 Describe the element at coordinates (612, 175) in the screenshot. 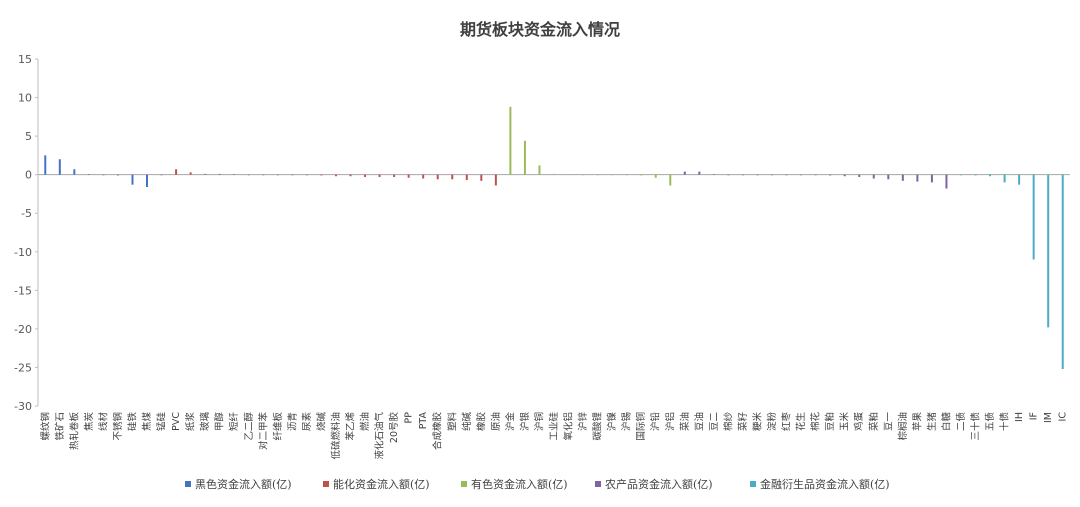

I see `bar-沪镍` at that location.